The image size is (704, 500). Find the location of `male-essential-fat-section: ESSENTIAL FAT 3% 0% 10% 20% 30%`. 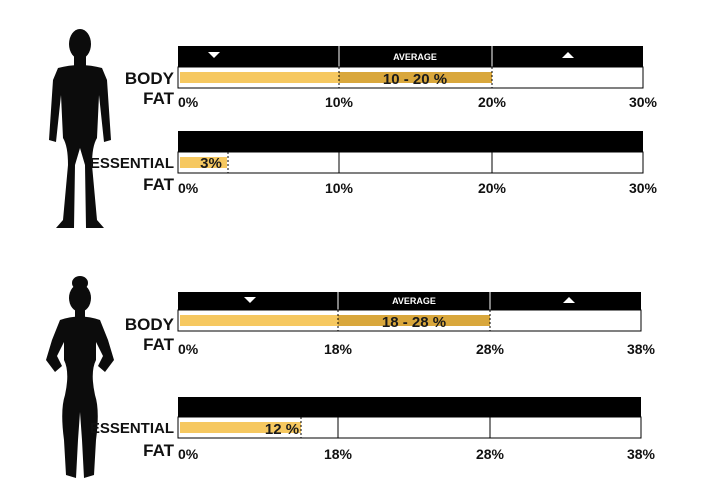

male-essential-fat-section: ESSENTIAL FAT 3% 0% 10% 20% 30% is located at coordinates (374, 163).